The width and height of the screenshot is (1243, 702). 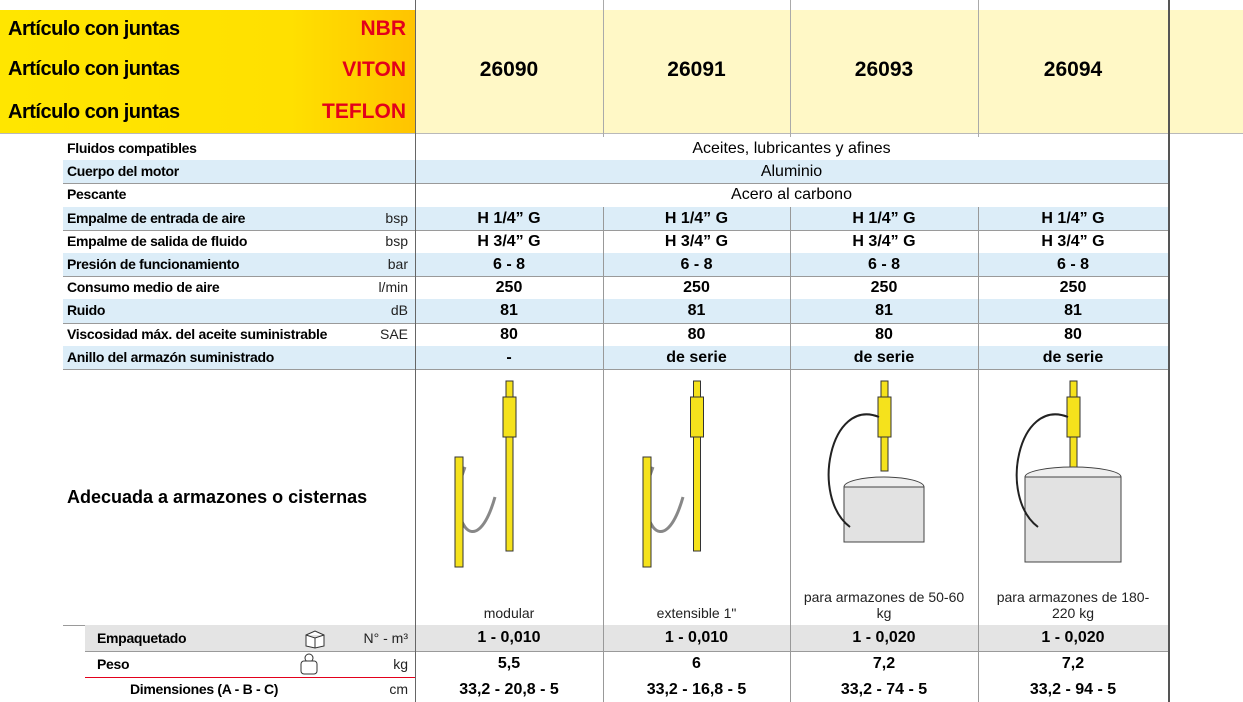 I want to click on article-code: 26093, so click(x=884, y=69).